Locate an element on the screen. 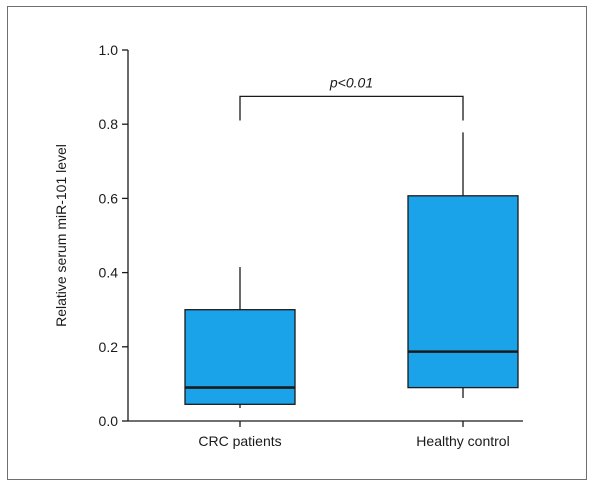  significance-annotation: p<0.01 is located at coordinates (351, 97).